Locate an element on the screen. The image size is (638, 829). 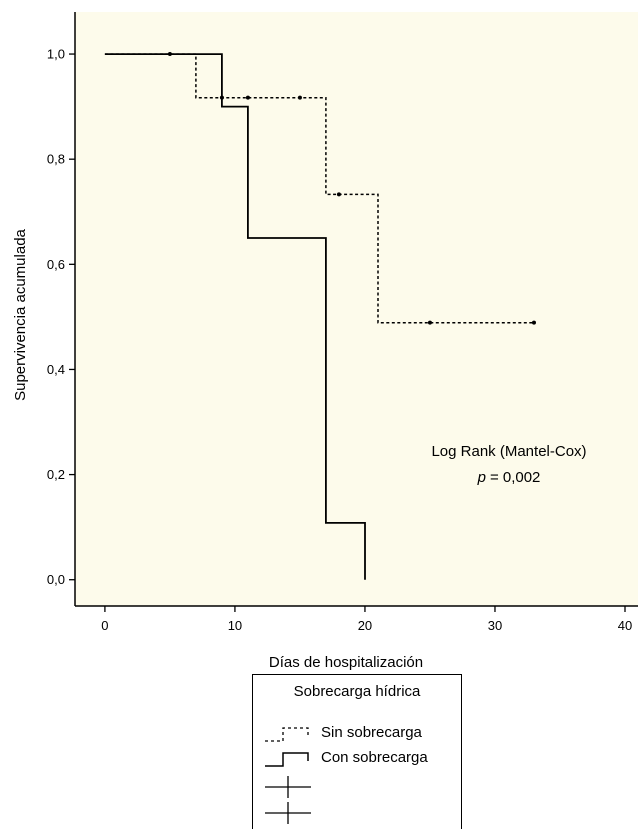
legend-label-sin-sobrecarga: Sin sobrecarga is located at coordinates (371, 732).